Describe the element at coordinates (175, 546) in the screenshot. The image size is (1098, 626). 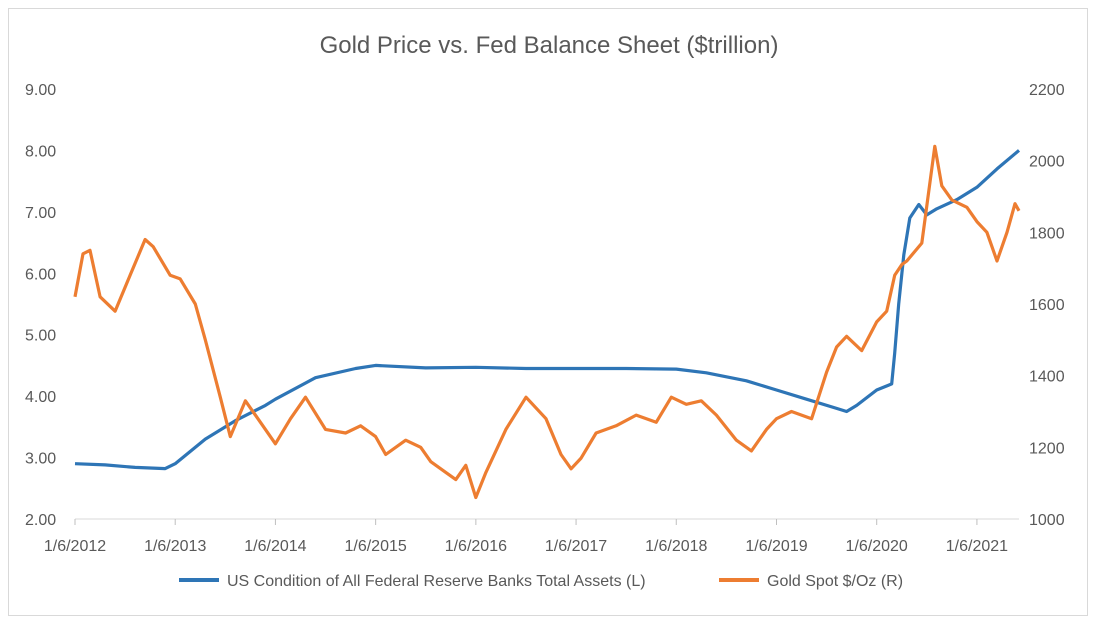
I see `x-tick-label: 1/6/2013` at that location.